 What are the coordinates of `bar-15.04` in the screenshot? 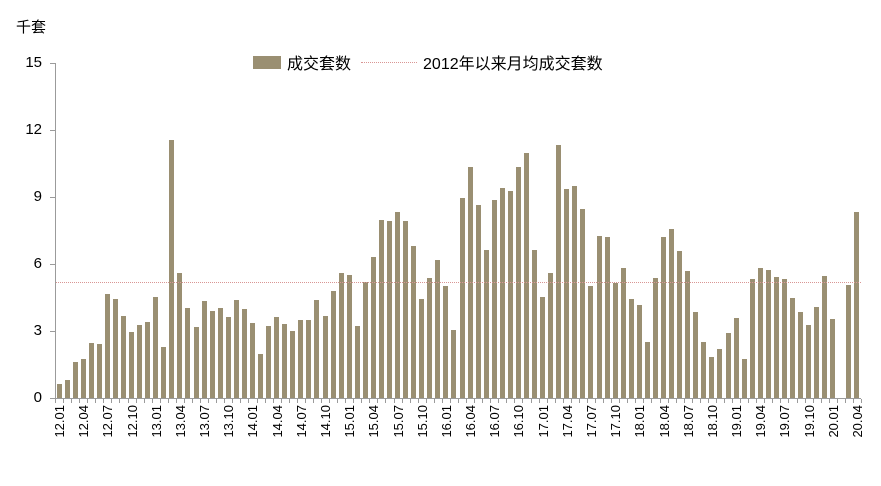 It's located at (373, 327).